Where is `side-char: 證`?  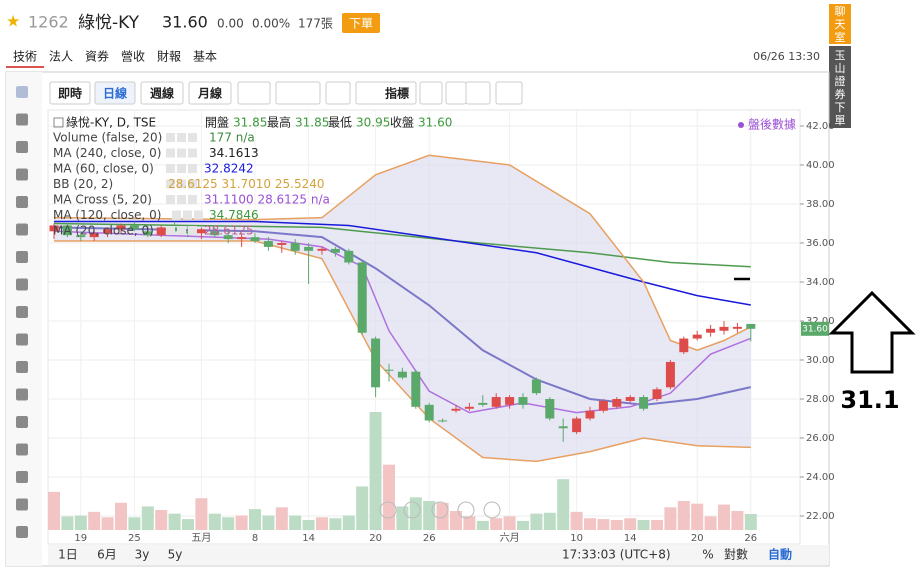 side-char: 證 is located at coordinates (840, 81).